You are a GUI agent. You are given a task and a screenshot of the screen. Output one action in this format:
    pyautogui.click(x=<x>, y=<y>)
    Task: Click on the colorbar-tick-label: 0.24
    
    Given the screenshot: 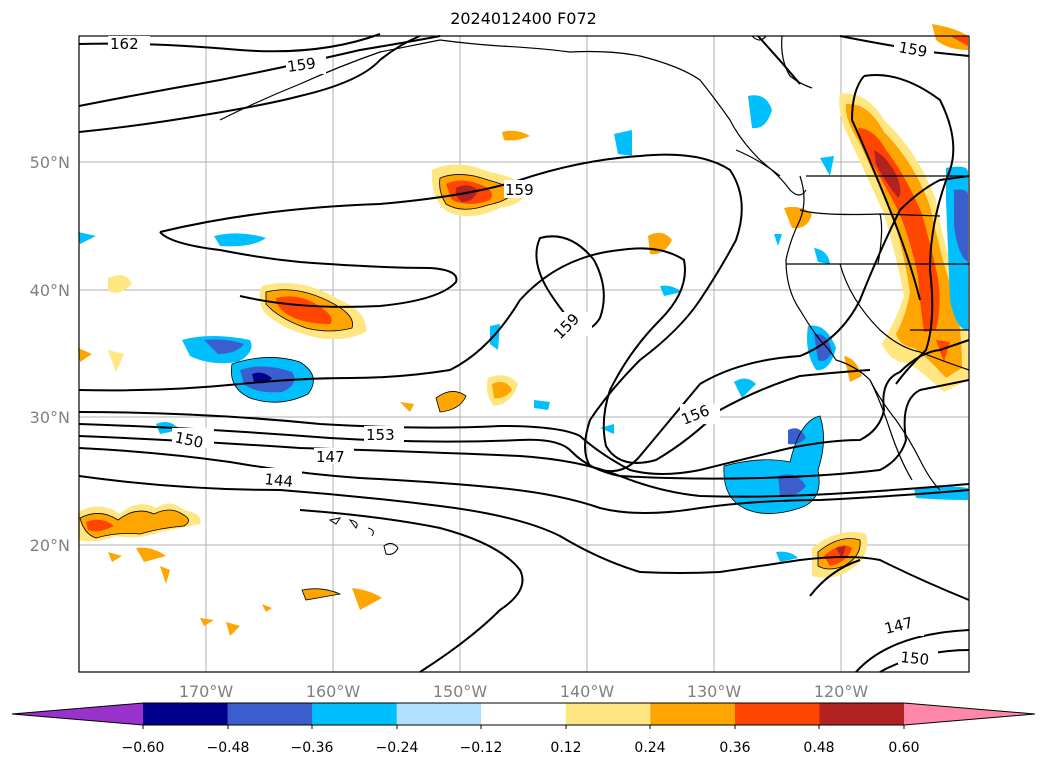 What is the action you would take?
    pyautogui.click(x=649, y=748)
    